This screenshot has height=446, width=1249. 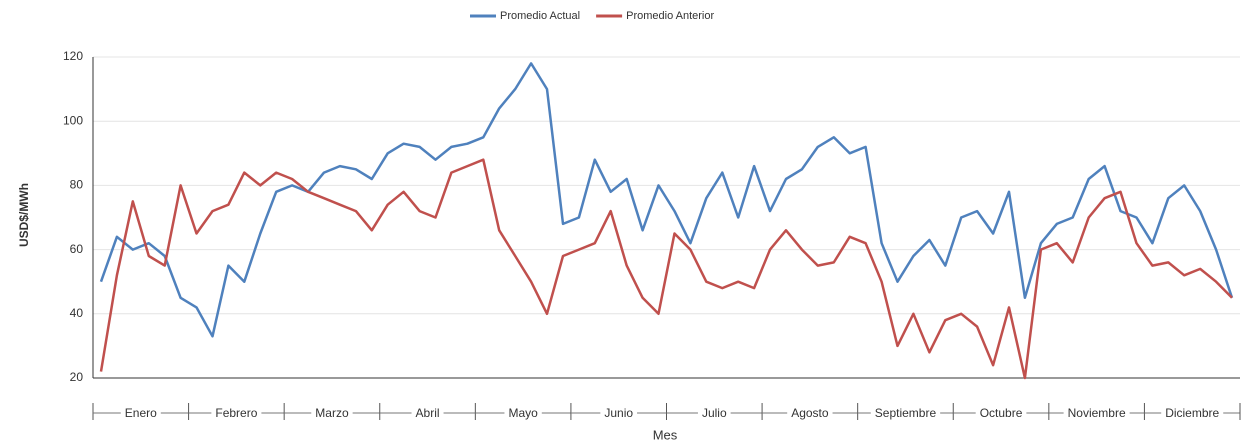 What do you see at coordinates (141, 413) in the screenshot?
I see `x-tick-label: Enero` at bounding box center [141, 413].